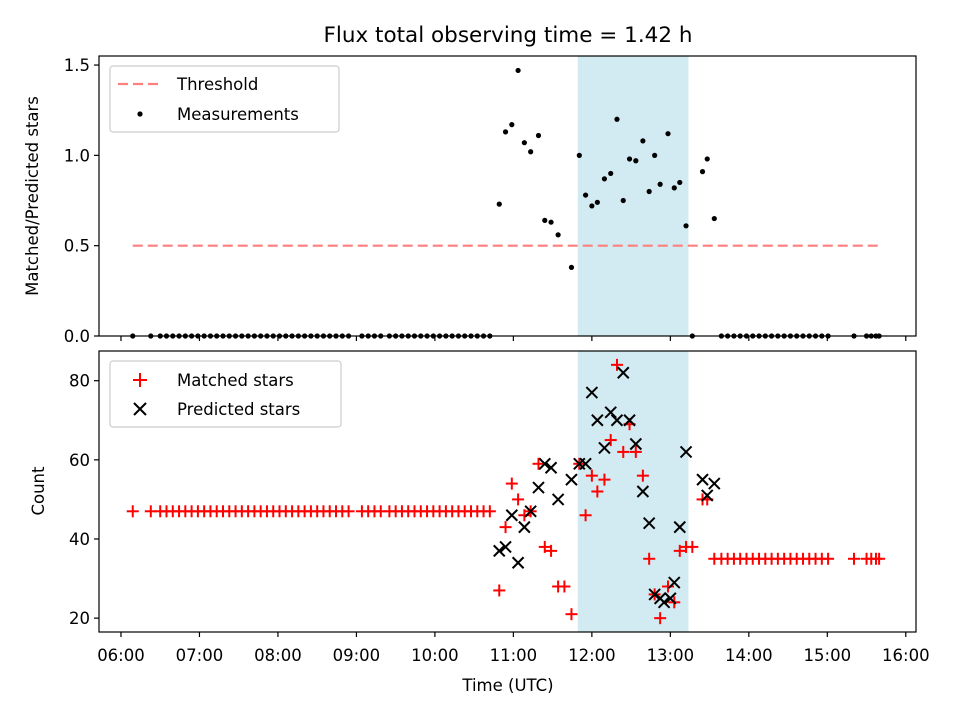 The height and width of the screenshot is (720, 960). Describe the element at coordinates (38, 491) in the screenshot. I see `bottom-y-axis-label: Count` at that location.